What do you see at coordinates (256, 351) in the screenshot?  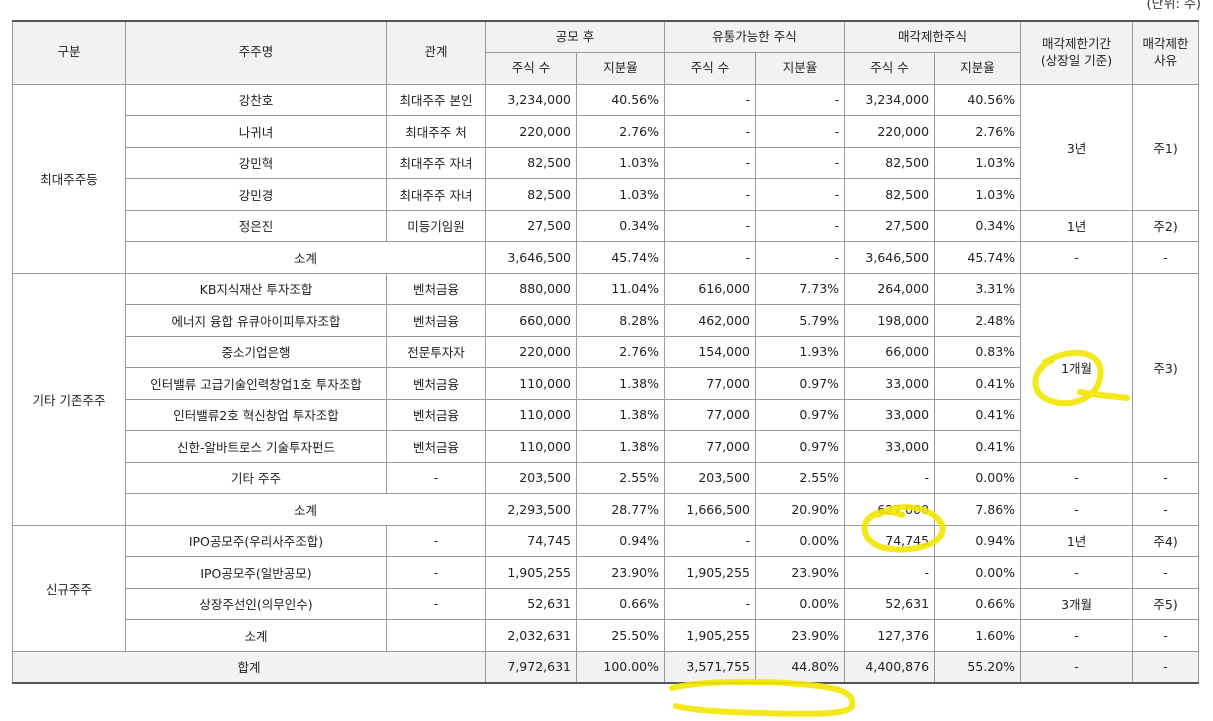 I see `shareholder-name: 중소기업은행` at bounding box center [256, 351].